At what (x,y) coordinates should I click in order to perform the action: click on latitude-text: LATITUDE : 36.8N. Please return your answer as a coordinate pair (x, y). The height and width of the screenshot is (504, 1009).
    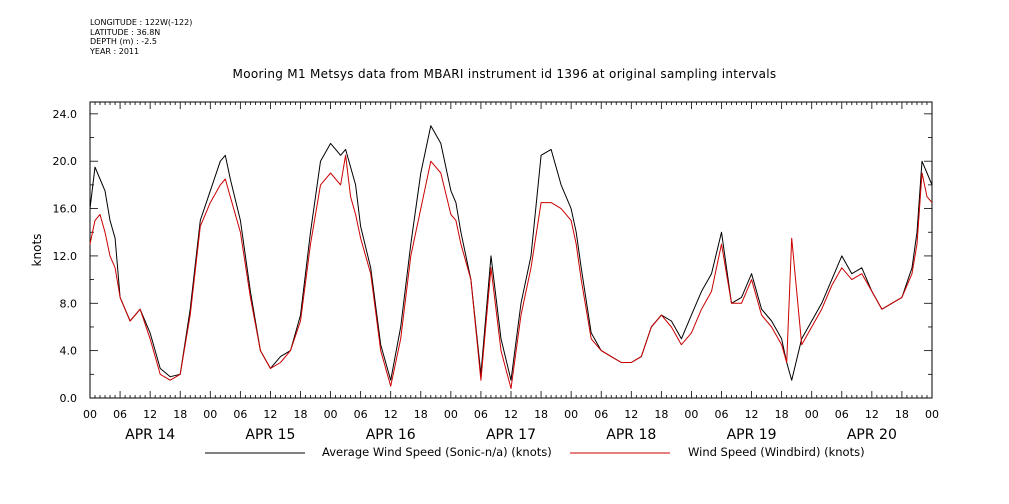
    Looking at the image, I should click on (125, 32).